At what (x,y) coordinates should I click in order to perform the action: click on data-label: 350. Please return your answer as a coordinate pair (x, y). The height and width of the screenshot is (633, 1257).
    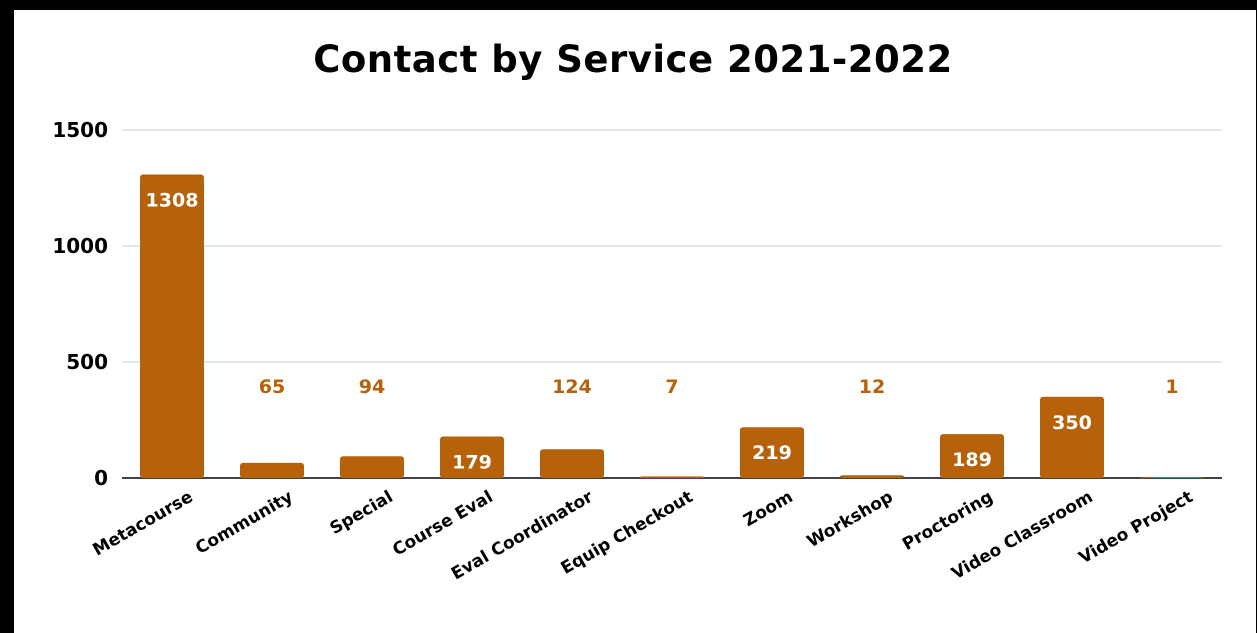
    Looking at the image, I should click on (1072, 423).